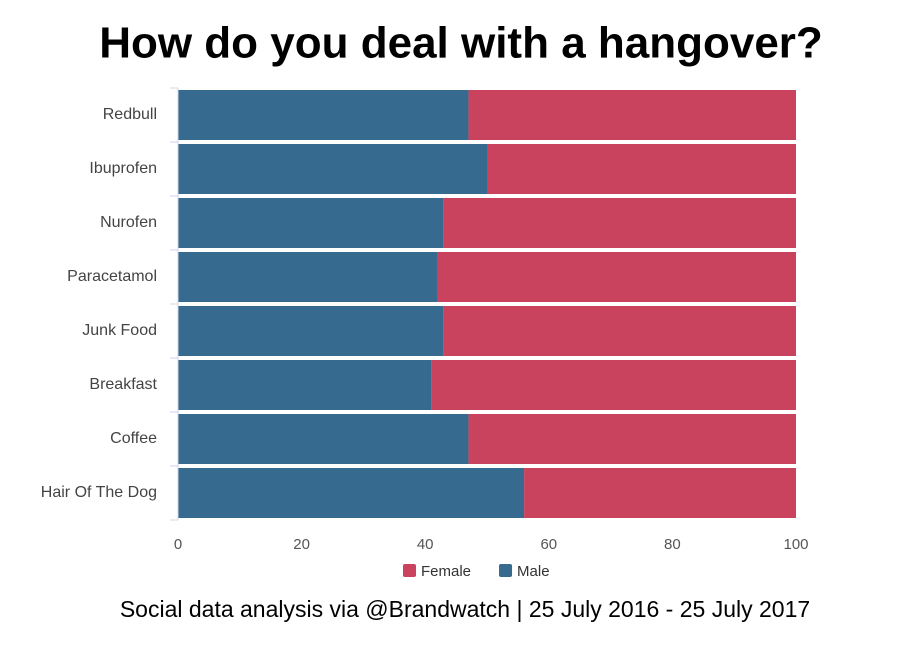 The width and height of the screenshot is (922, 662). Describe the element at coordinates (123, 168) in the screenshot. I see `y-tick-label: Ibuprofen` at that location.